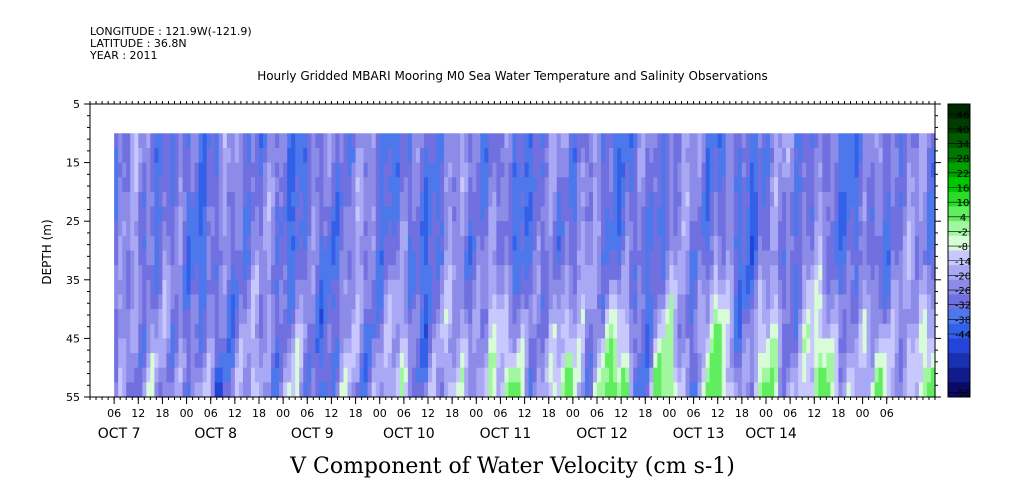  Describe the element at coordinates (235, 413) in the screenshot. I see `x-tick-label: 12` at that location.